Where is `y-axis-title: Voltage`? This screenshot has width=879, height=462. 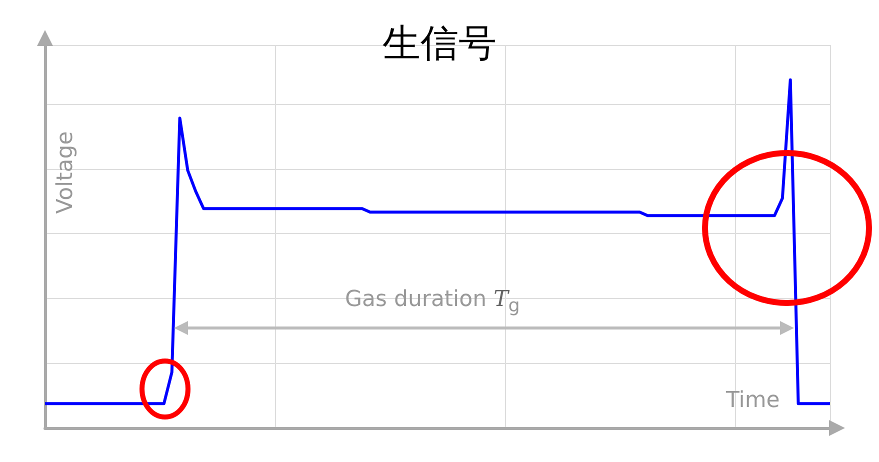
y-axis-title: Voltage is located at coordinates (65, 172).